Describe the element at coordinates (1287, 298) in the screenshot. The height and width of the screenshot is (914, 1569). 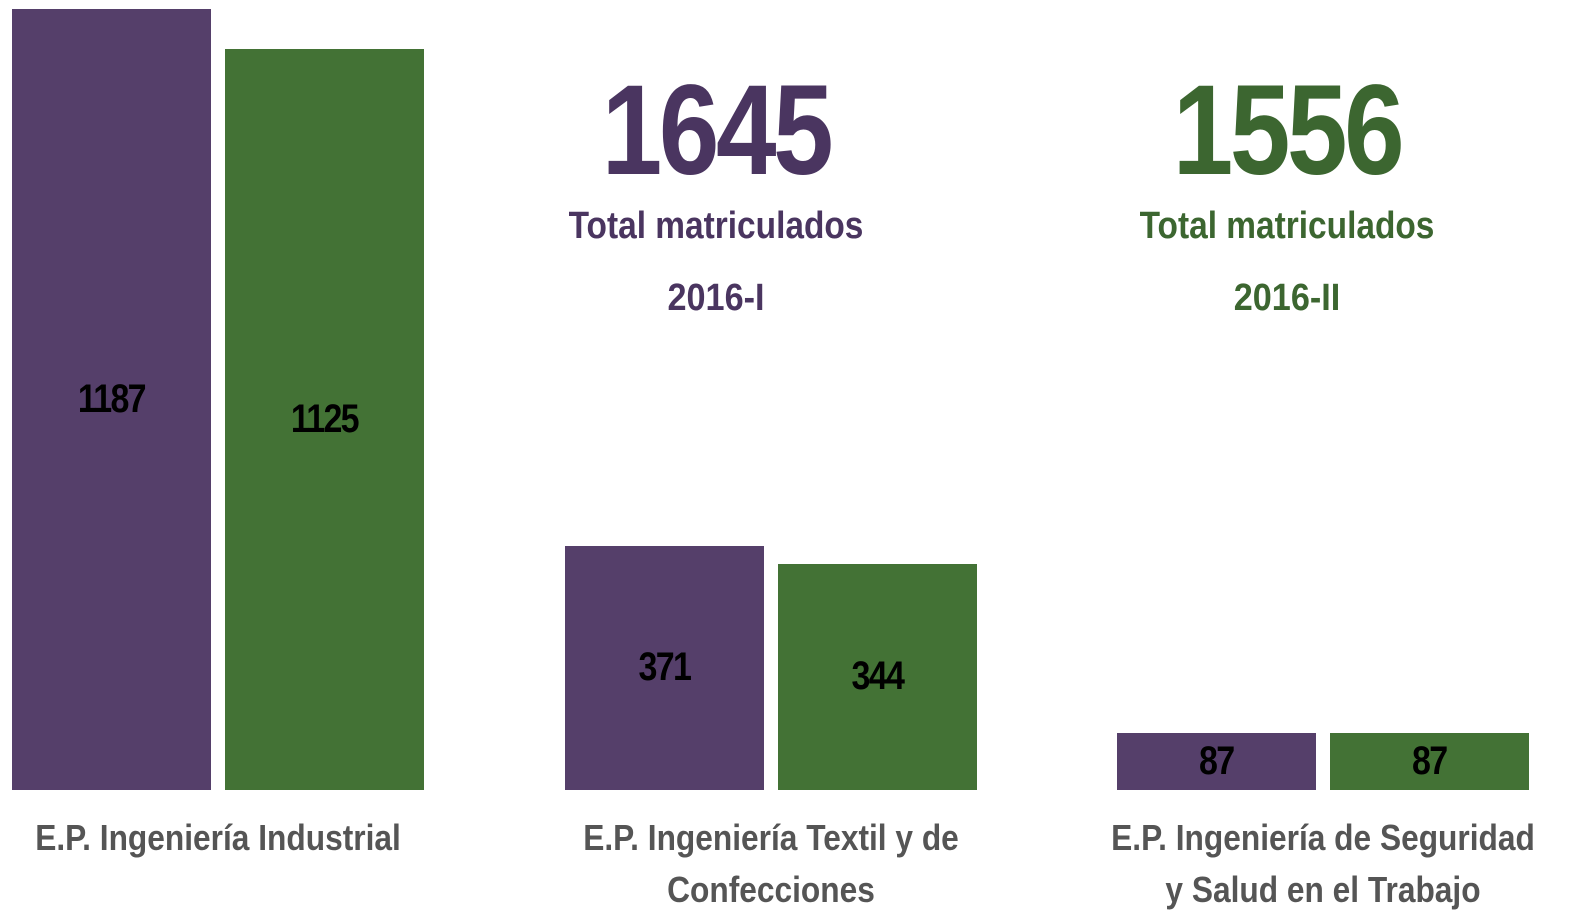
I see `series-name: 2016-II` at that location.